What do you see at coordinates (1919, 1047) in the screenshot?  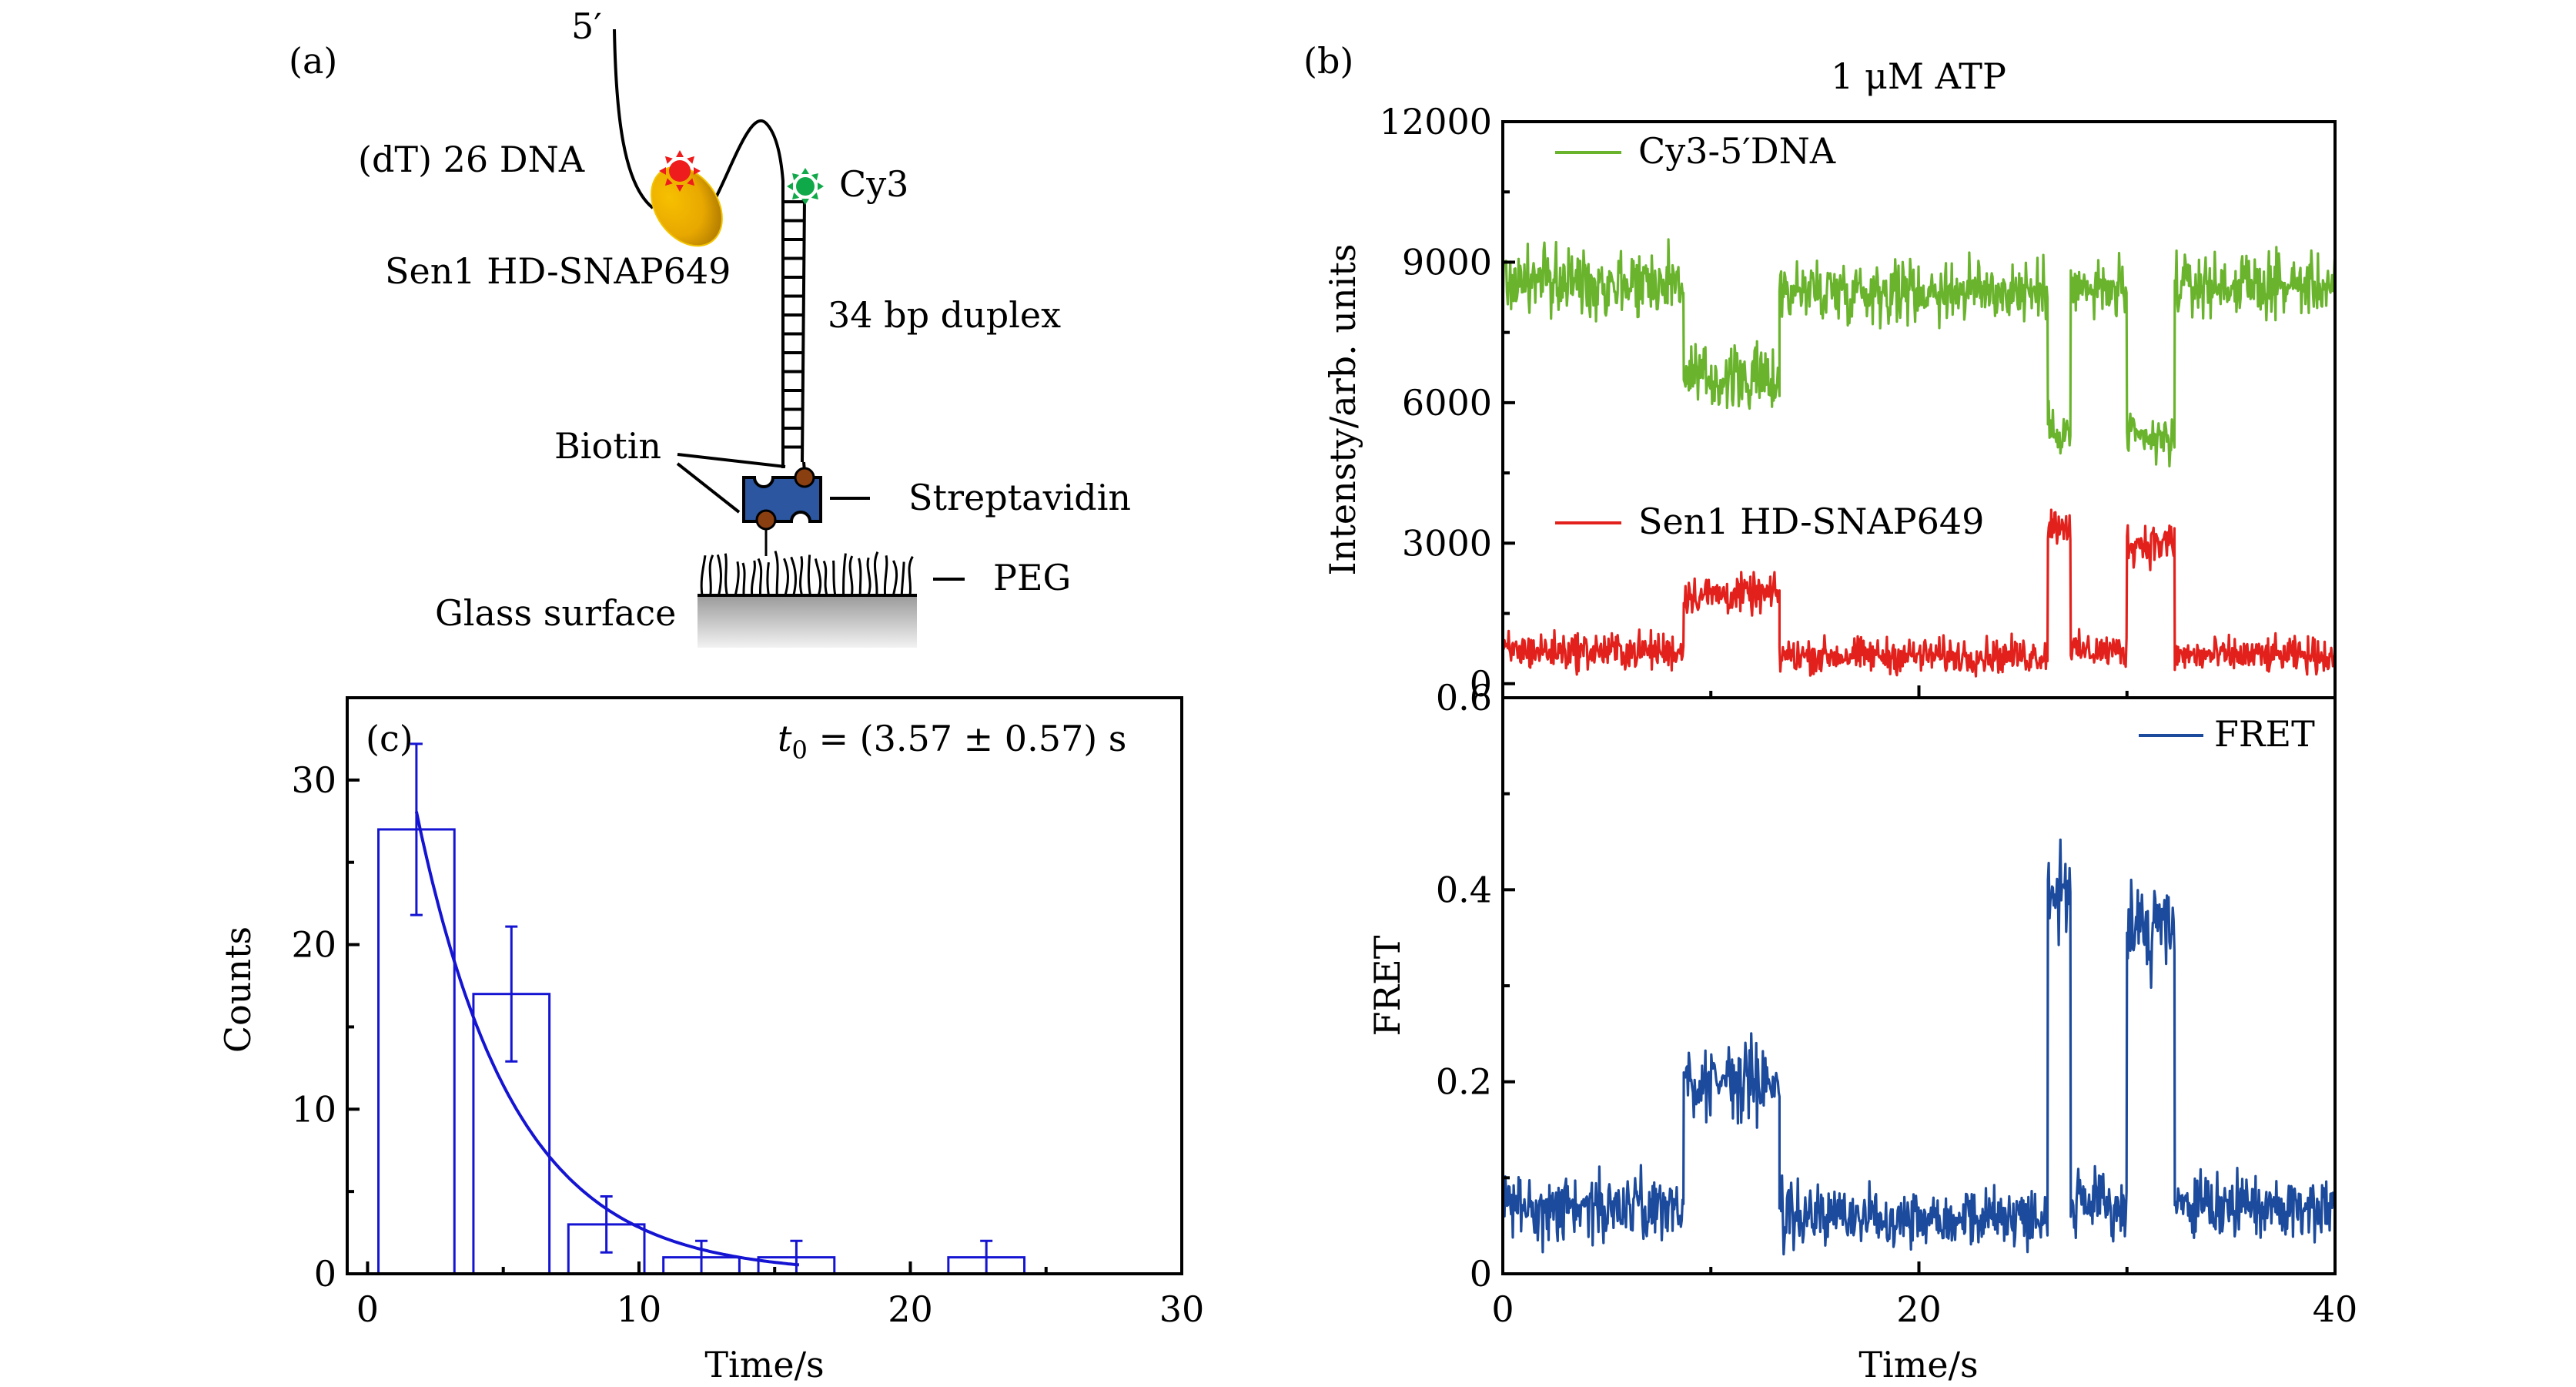 I see `trace-fret` at bounding box center [1919, 1047].